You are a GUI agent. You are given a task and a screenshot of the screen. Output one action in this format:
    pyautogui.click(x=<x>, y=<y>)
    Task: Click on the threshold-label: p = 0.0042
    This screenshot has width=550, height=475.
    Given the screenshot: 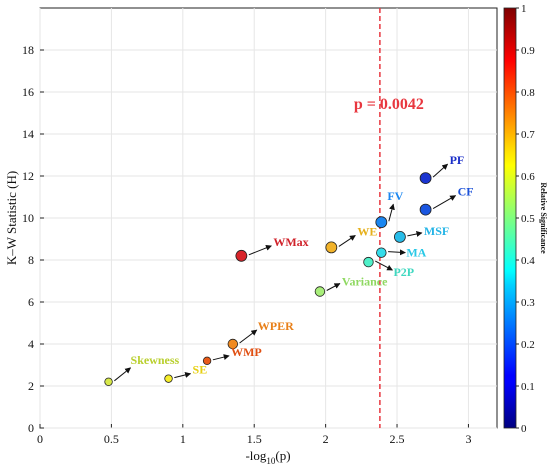 What is the action you would take?
    pyautogui.click(x=389, y=104)
    